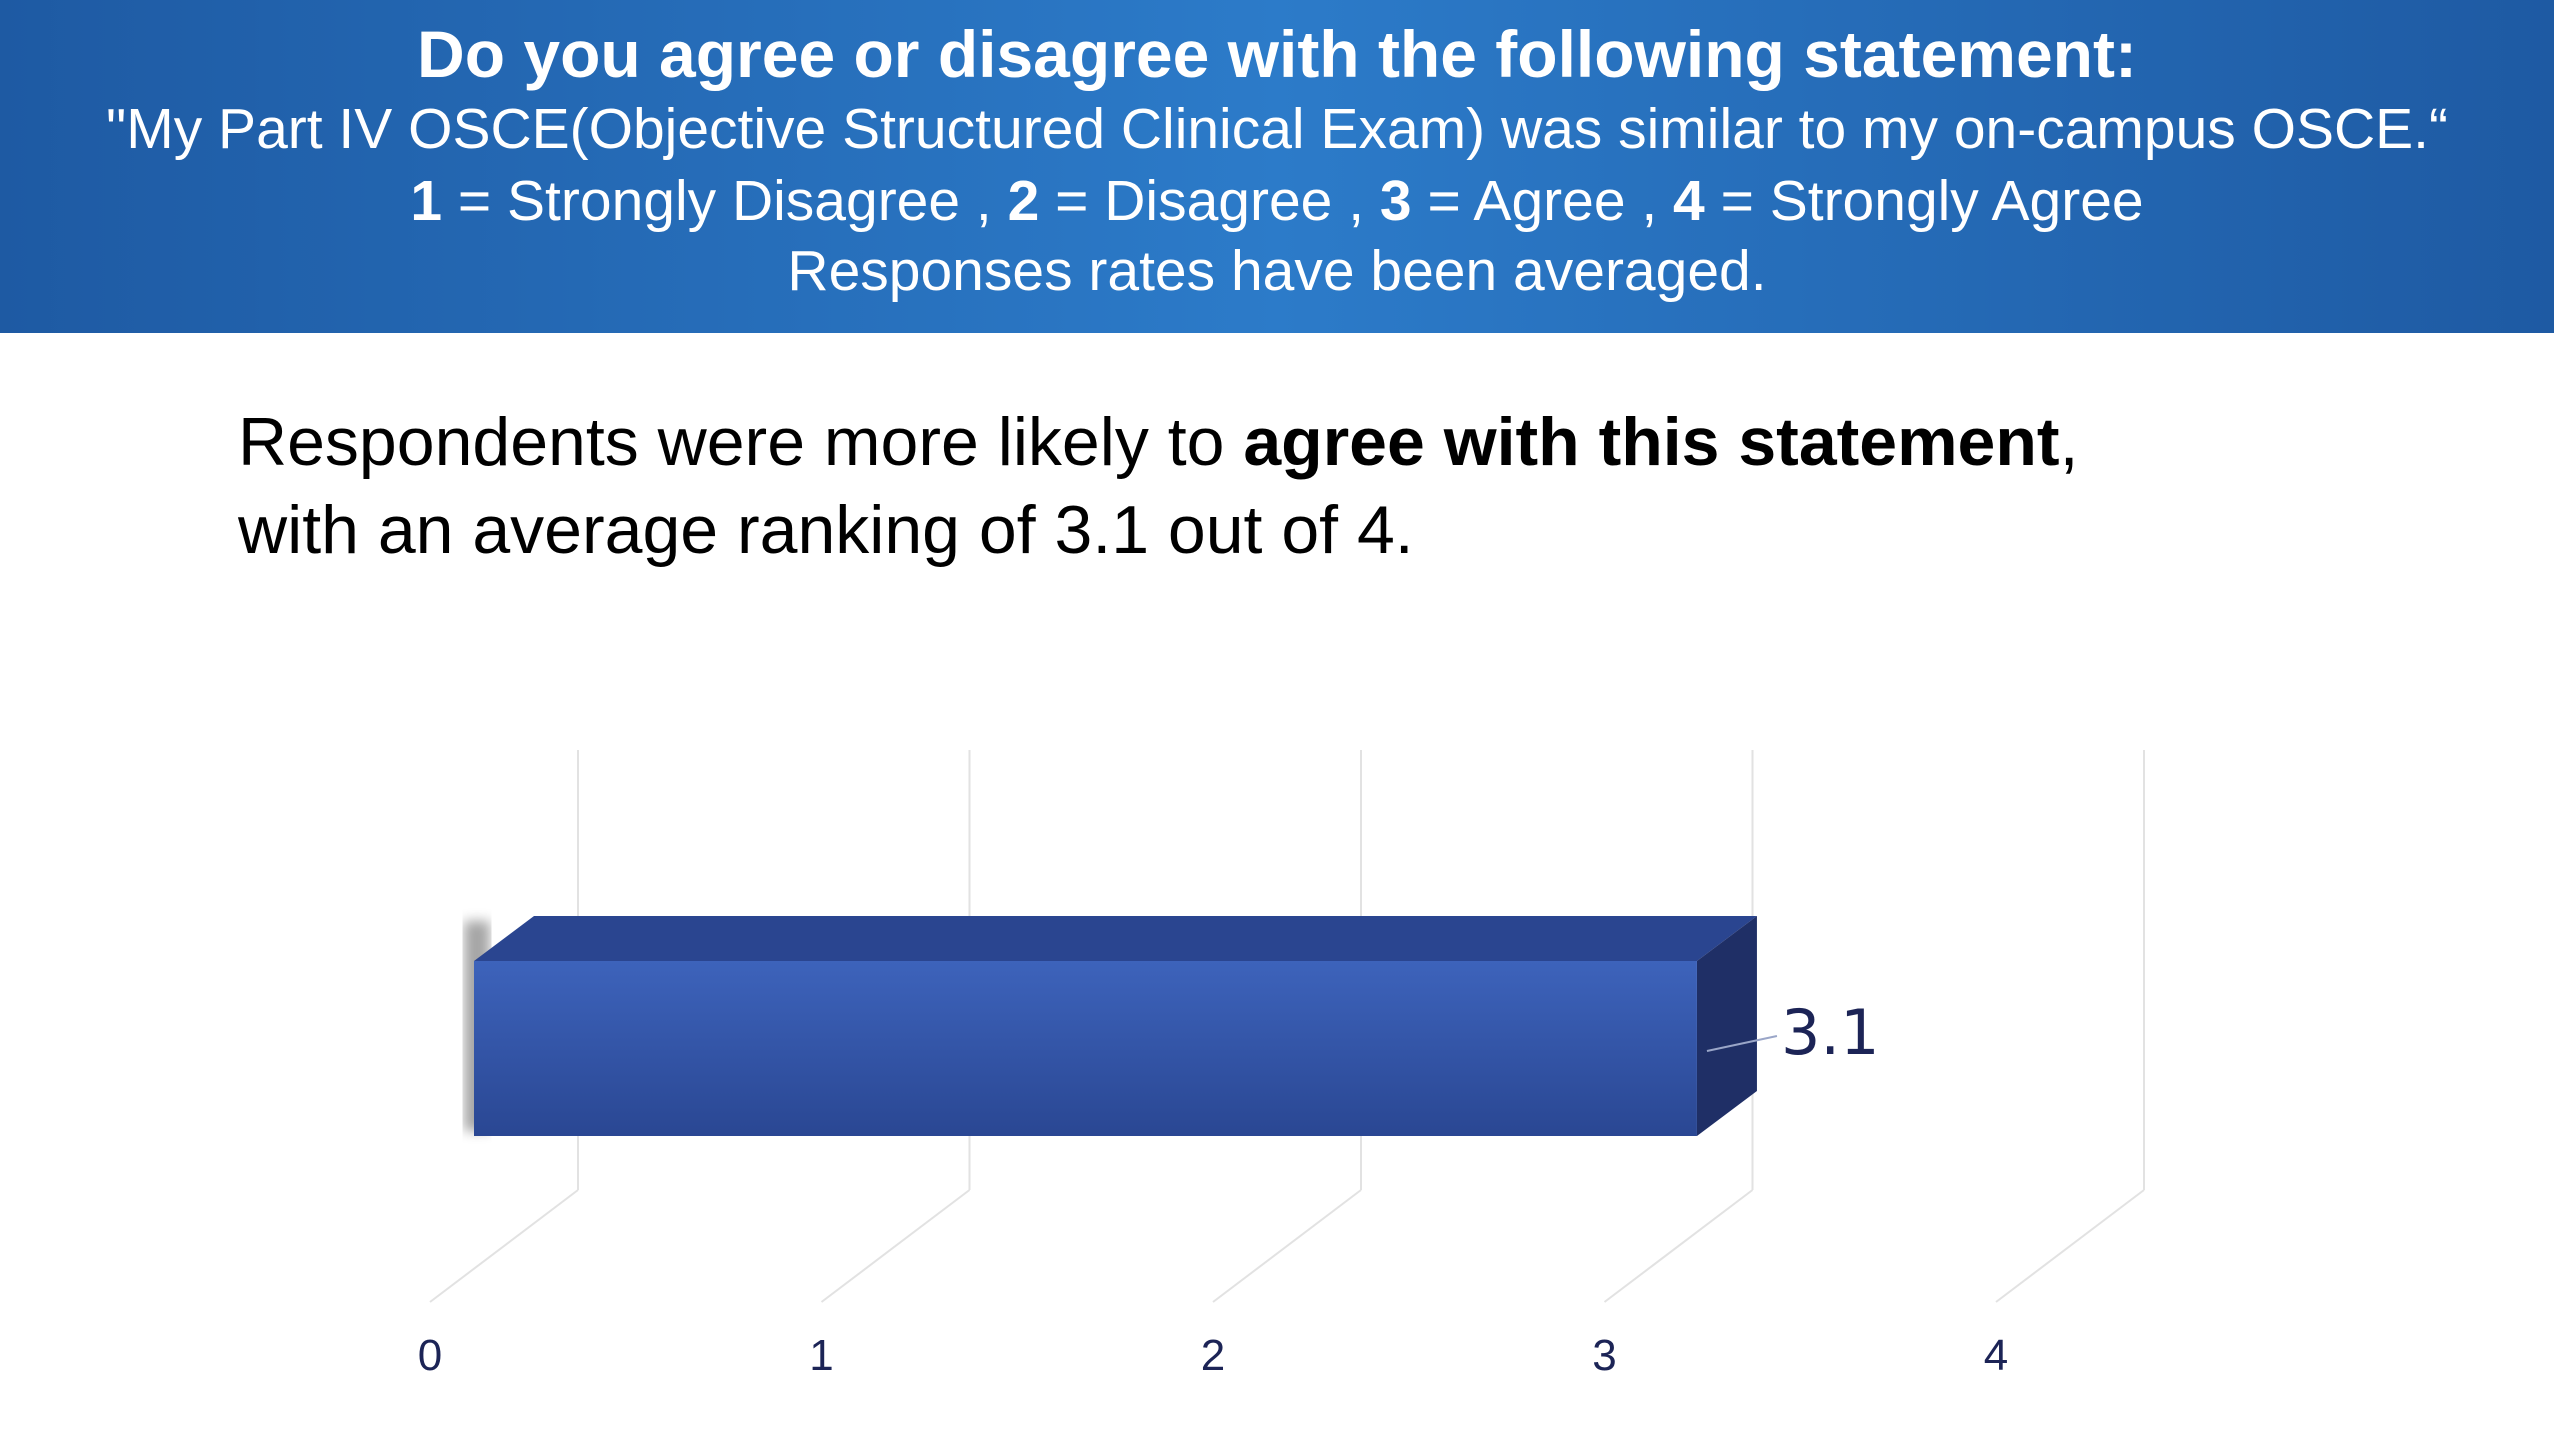 This screenshot has height=1440, width=2554. I want to click on x-tick-label: 1, so click(821, 1355).